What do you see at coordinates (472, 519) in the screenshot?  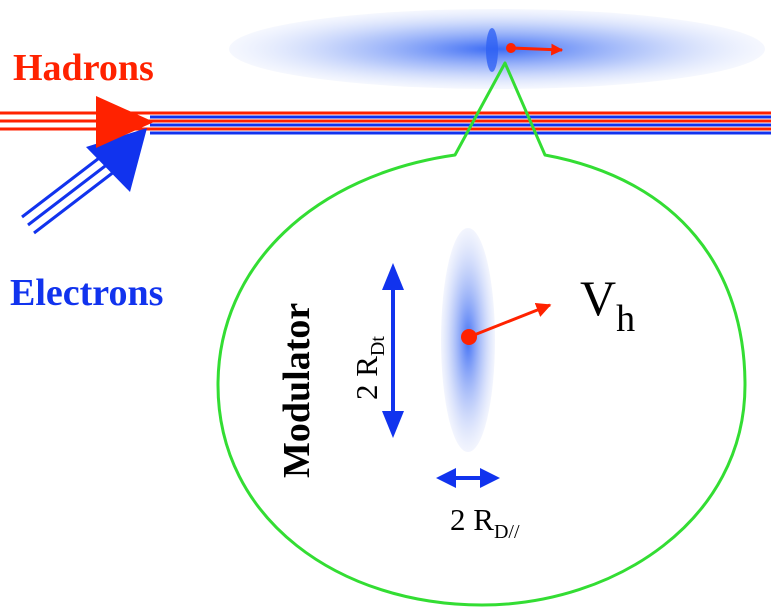 I see `longitudinal-diameter-prefix: 2 R` at bounding box center [472, 519].